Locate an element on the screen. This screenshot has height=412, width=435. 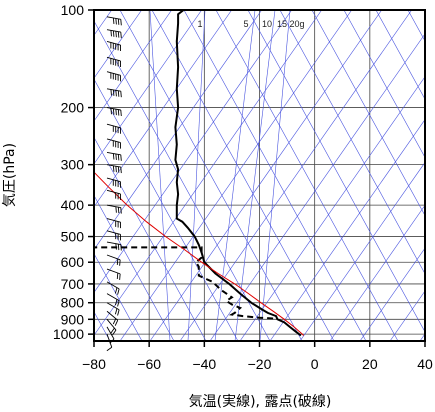
dewpoint-line is located at coordinates (184, 283).